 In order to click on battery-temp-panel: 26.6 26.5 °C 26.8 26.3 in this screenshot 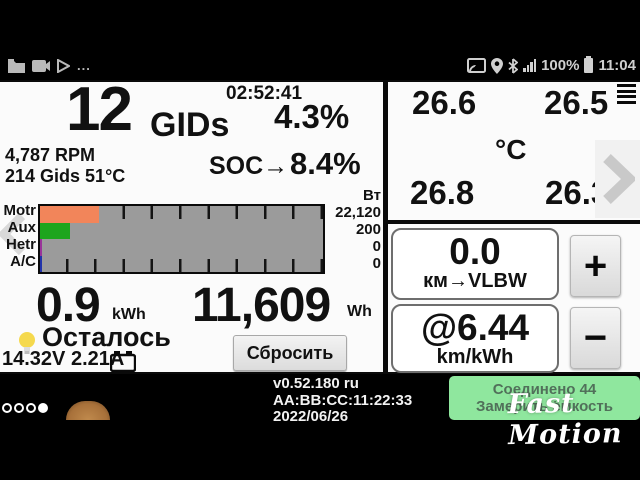, I will do `click(514, 152)`.